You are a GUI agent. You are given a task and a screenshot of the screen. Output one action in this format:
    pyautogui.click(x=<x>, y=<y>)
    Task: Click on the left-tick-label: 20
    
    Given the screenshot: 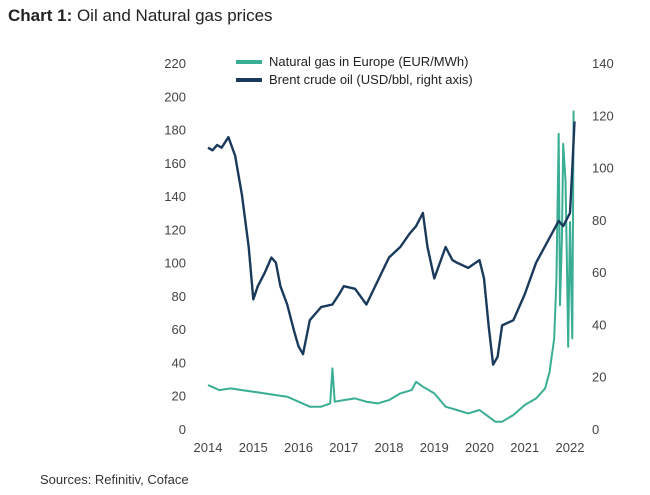 What is the action you would take?
    pyautogui.click(x=179, y=396)
    